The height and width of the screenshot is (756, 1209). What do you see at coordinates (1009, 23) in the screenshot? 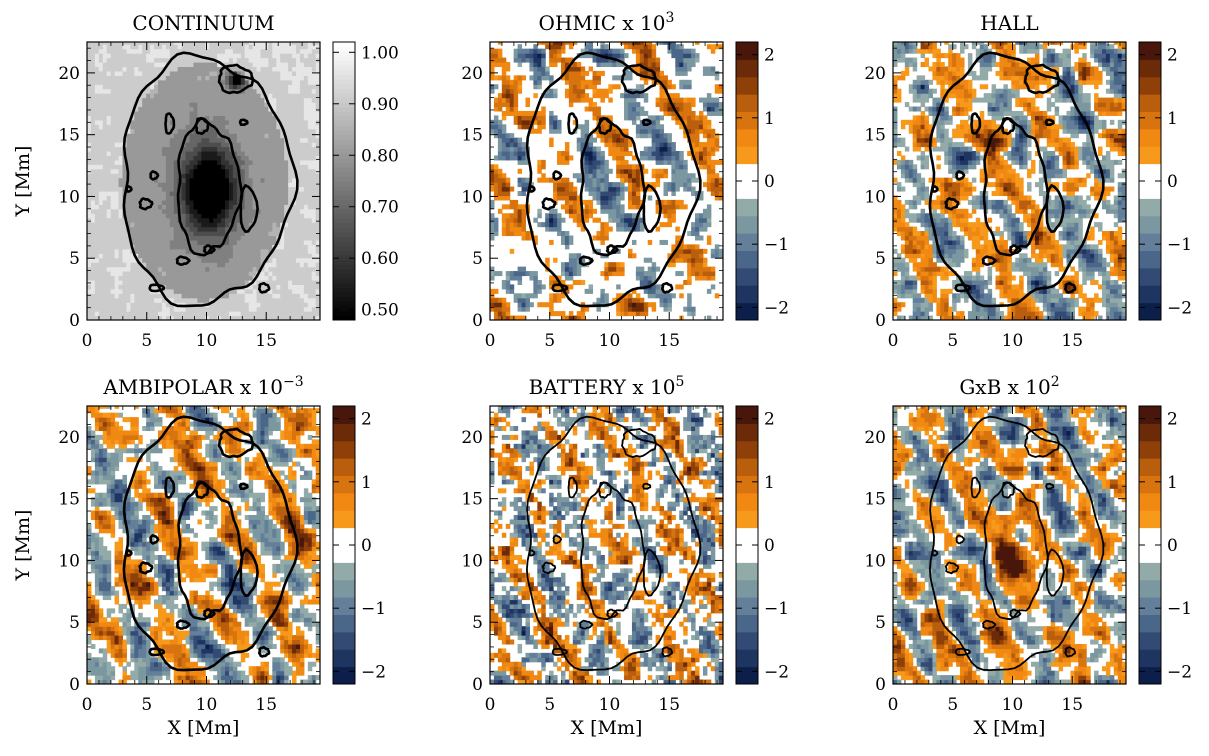
I see `panel-title: HALL` at bounding box center [1009, 23].